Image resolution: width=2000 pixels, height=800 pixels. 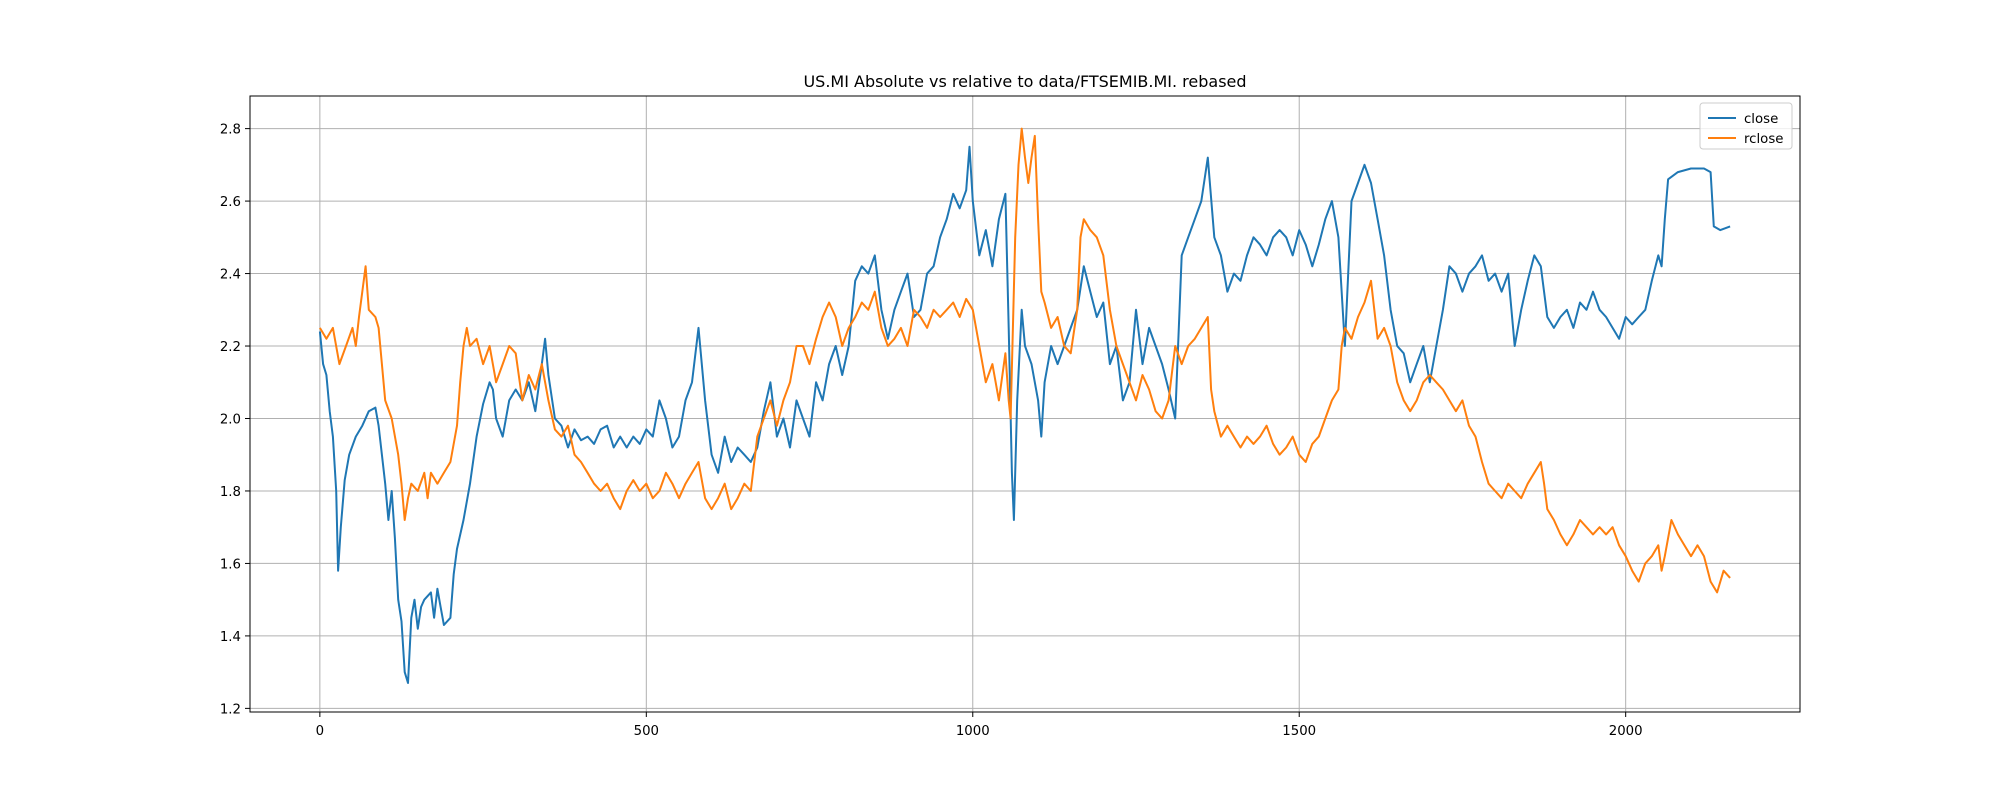 I want to click on y-tick-label: 2.4, so click(x=230, y=275).